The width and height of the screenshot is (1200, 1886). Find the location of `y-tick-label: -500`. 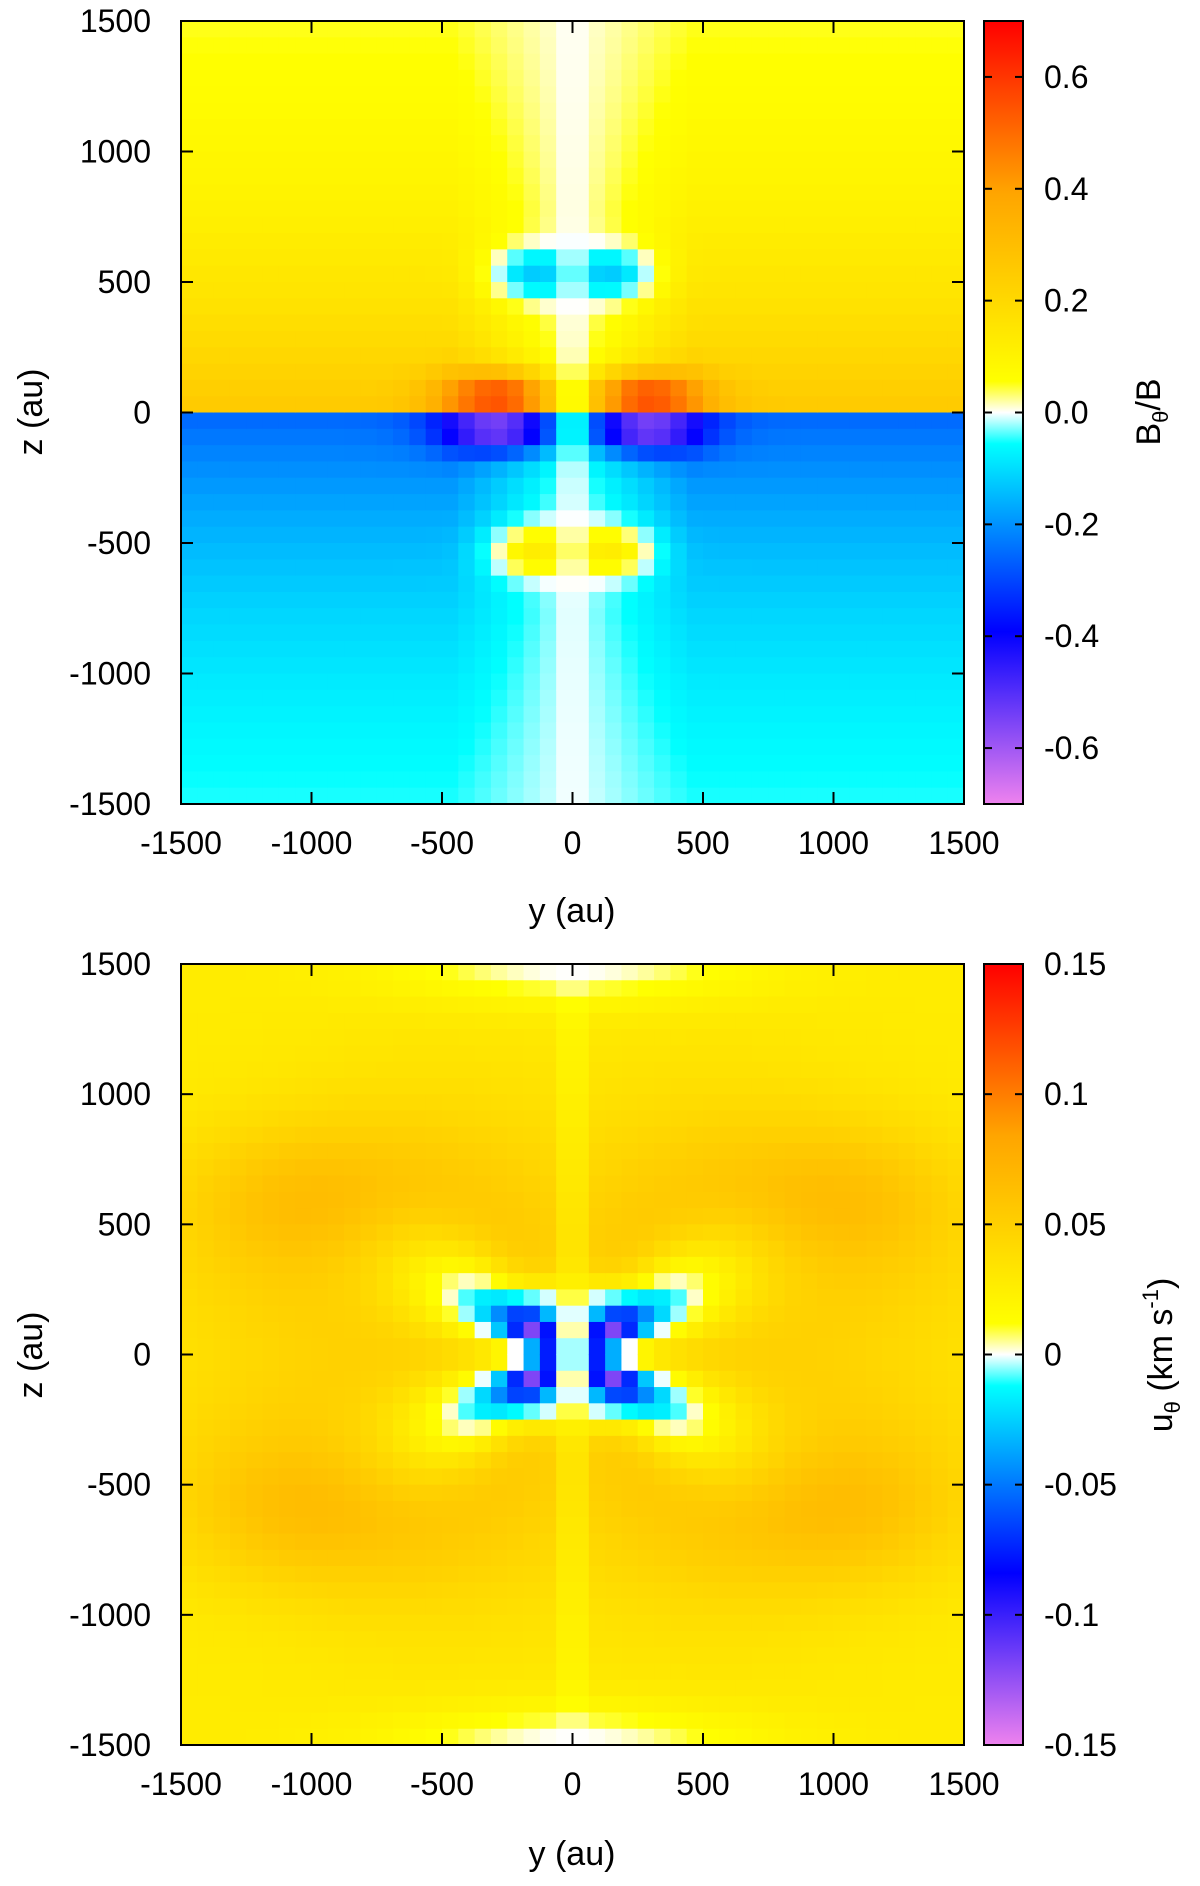

y-tick-label: -500 is located at coordinates (119, 1485).